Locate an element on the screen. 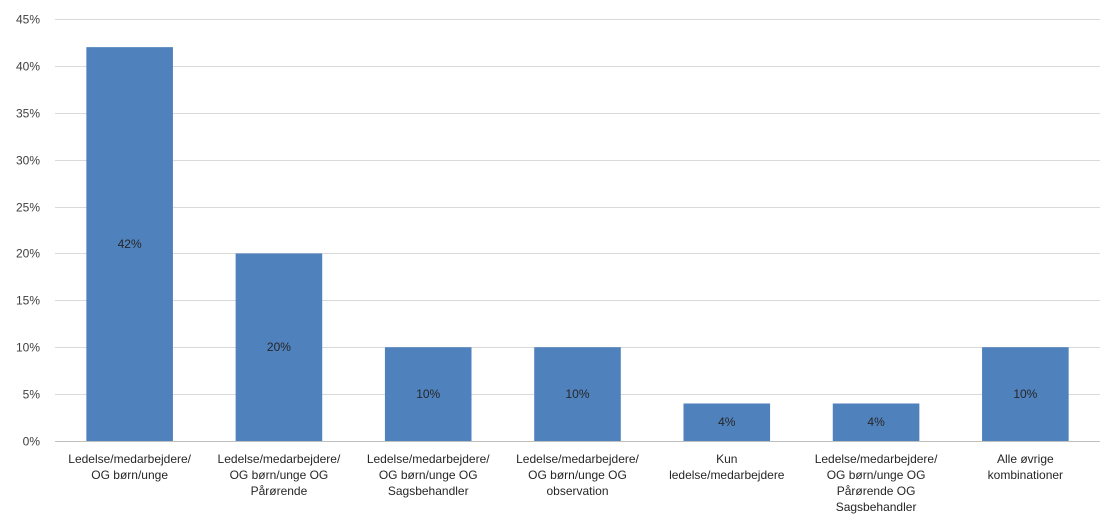 This screenshot has height=524, width=1111. category-label: Kun ledelse/medarbejdere is located at coordinates (727, 467).